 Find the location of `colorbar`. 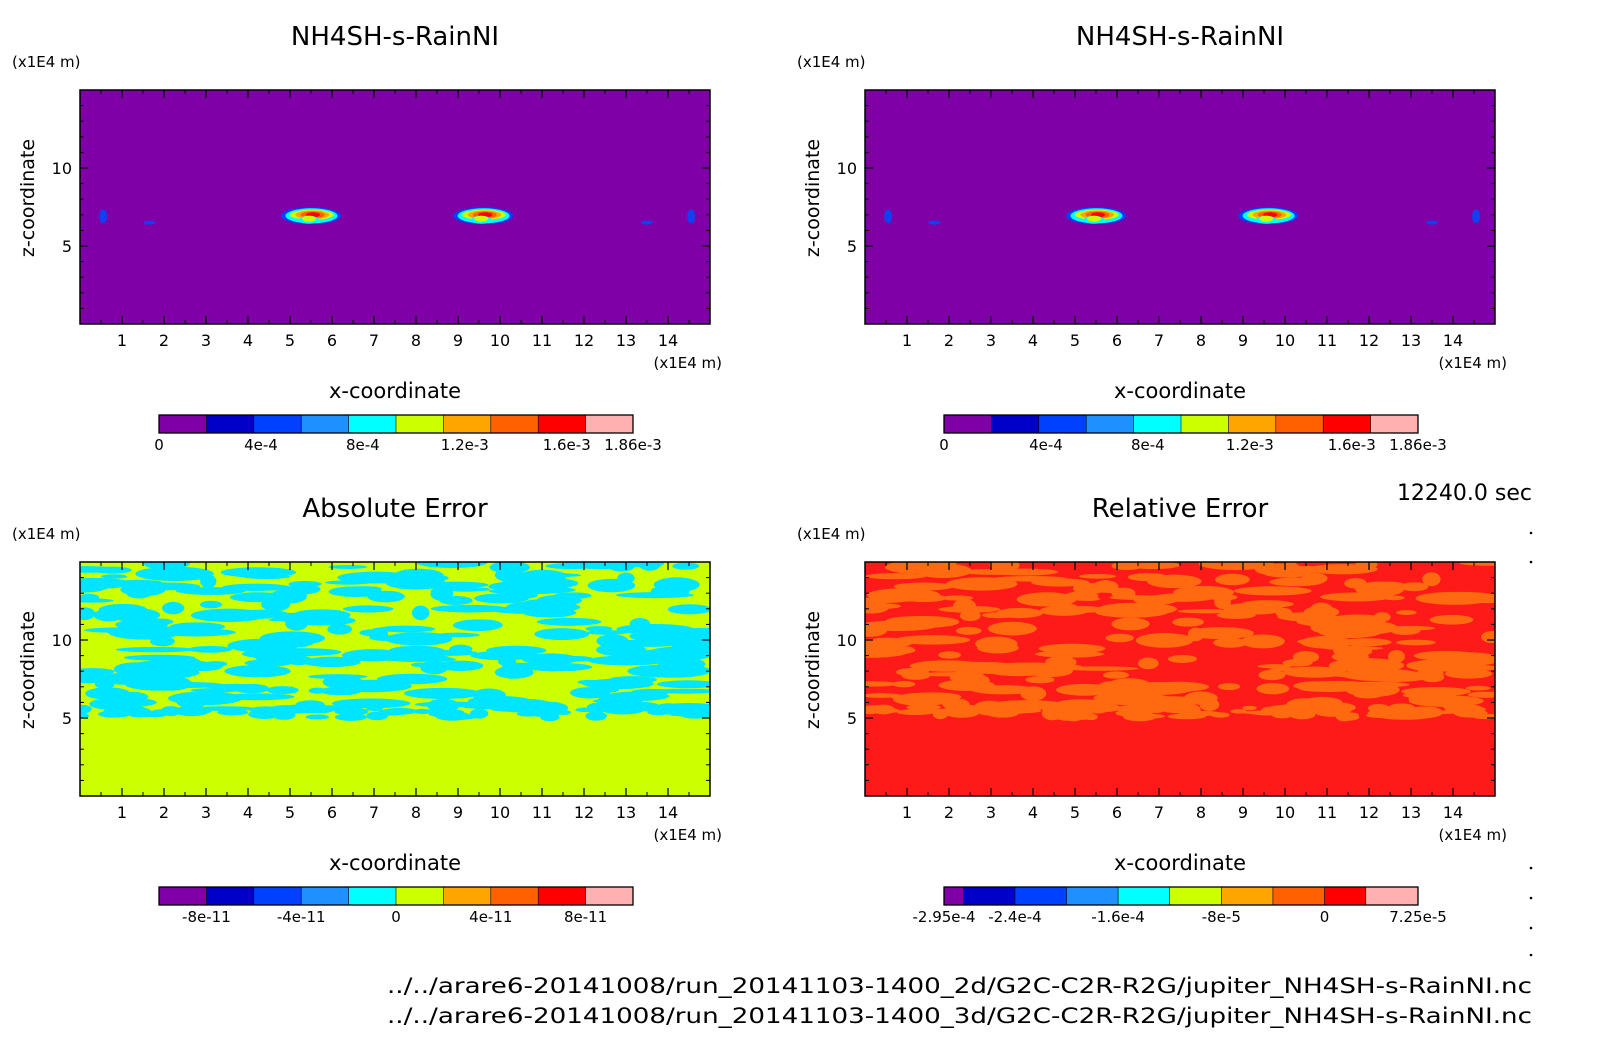

colorbar is located at coordinates (1181, 896).